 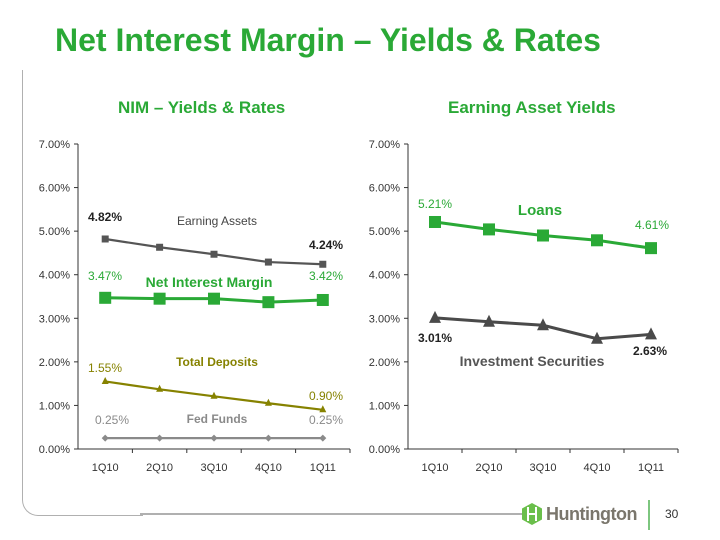 I want to click on slide-title: Net Interest Margin – Yields & Rates, so click(x=328, y=40).